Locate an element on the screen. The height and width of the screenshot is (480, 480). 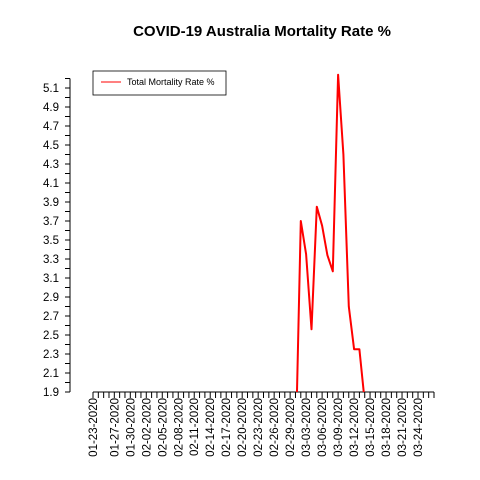
y-tick-label: 4.3 is located at coordinates (51, 165).